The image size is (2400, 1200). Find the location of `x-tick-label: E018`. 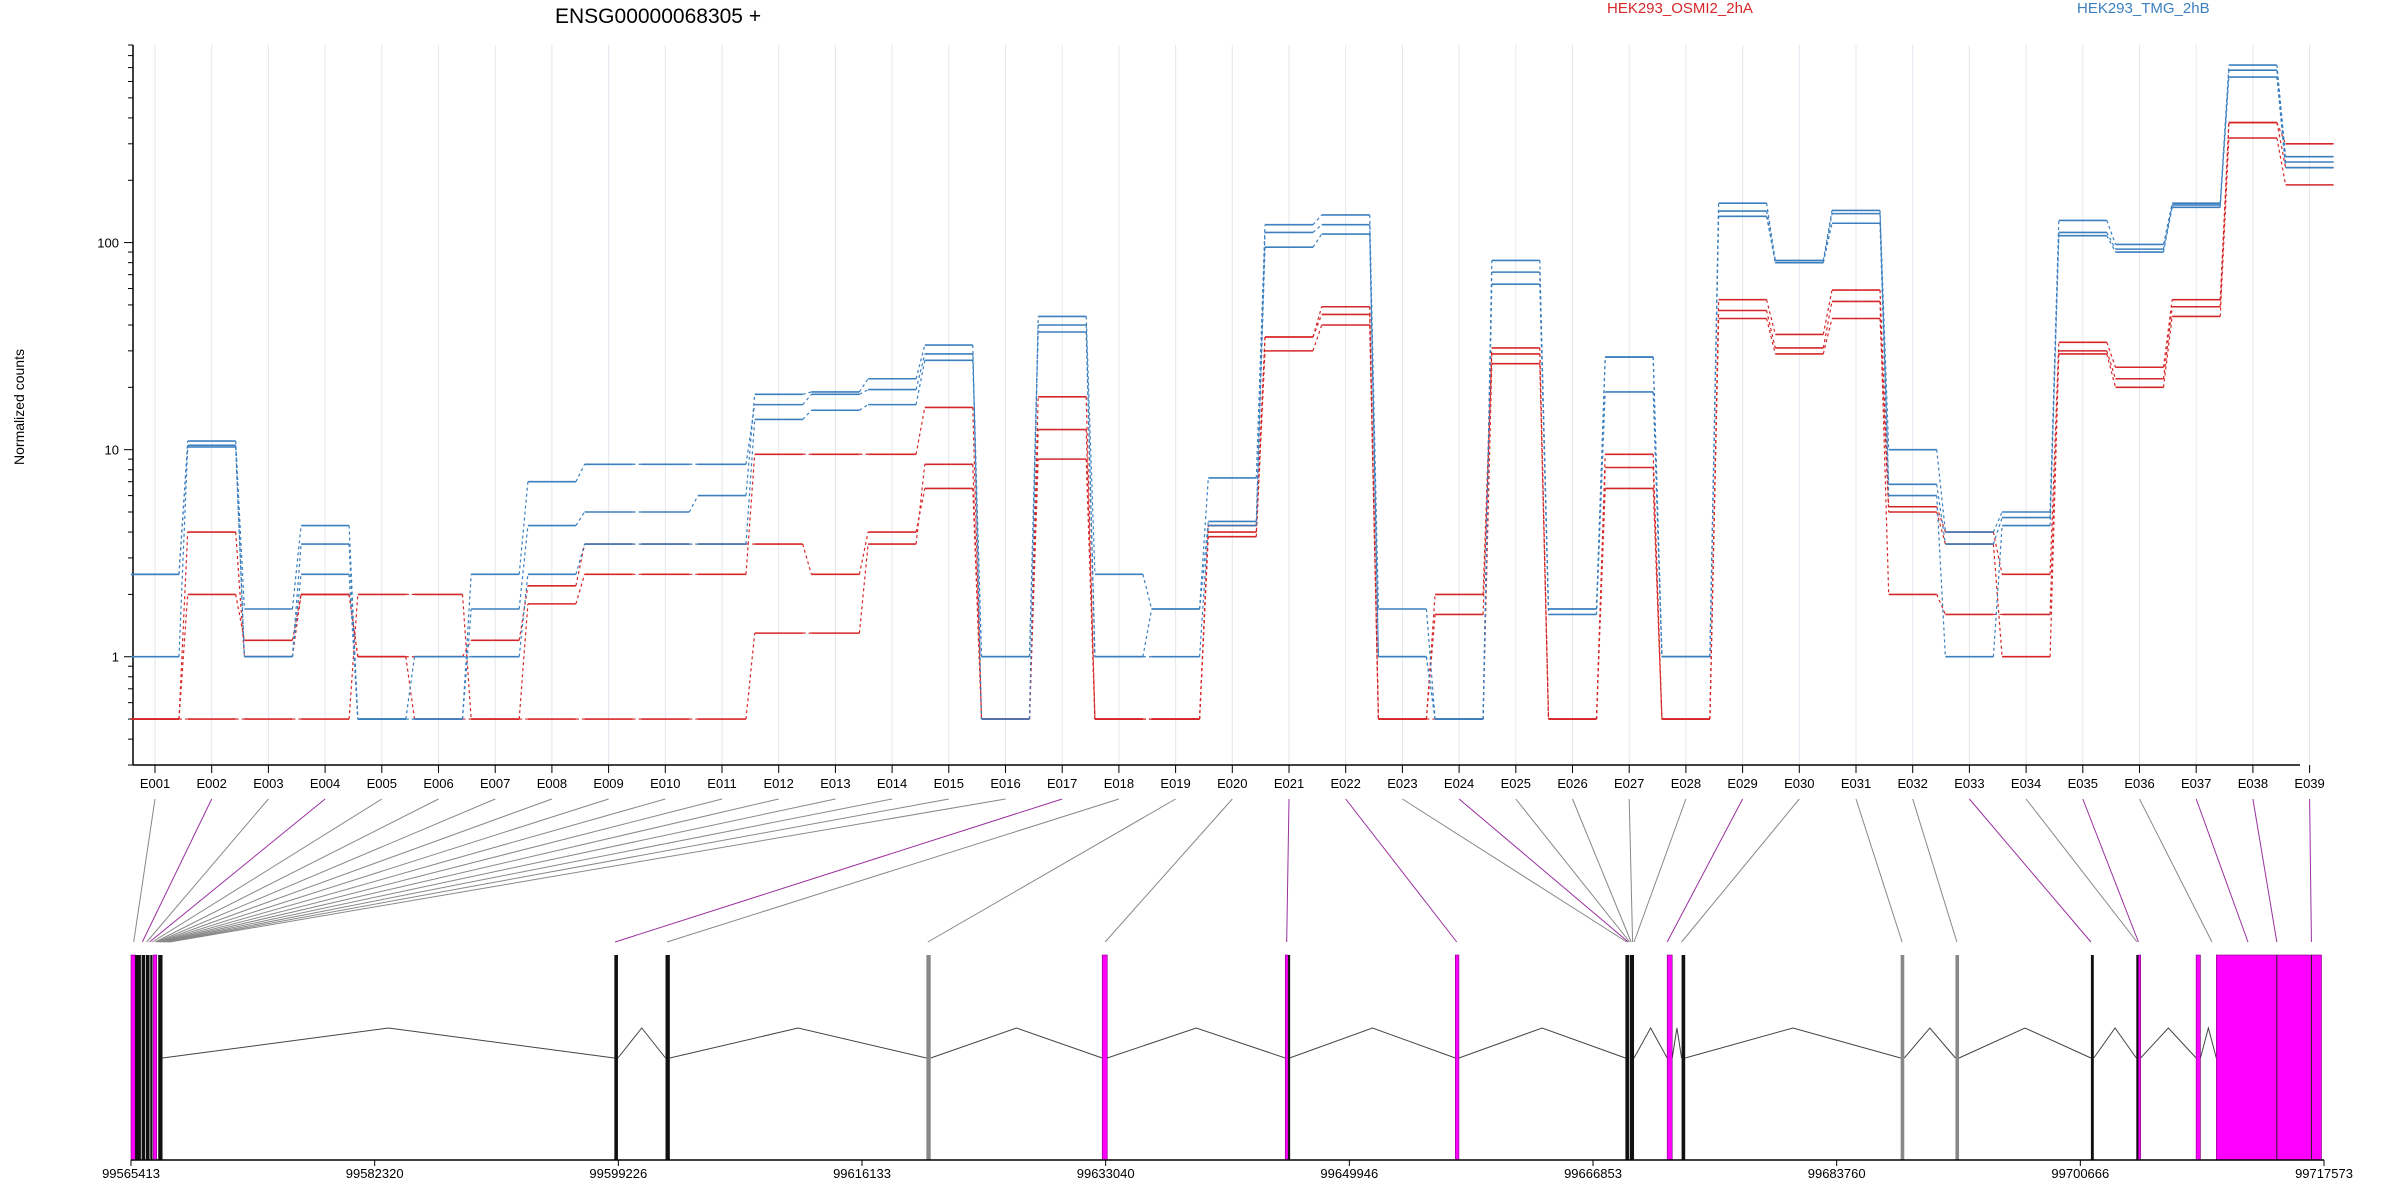

x-tick-label: E018 is located at coordinates (1119, 783).